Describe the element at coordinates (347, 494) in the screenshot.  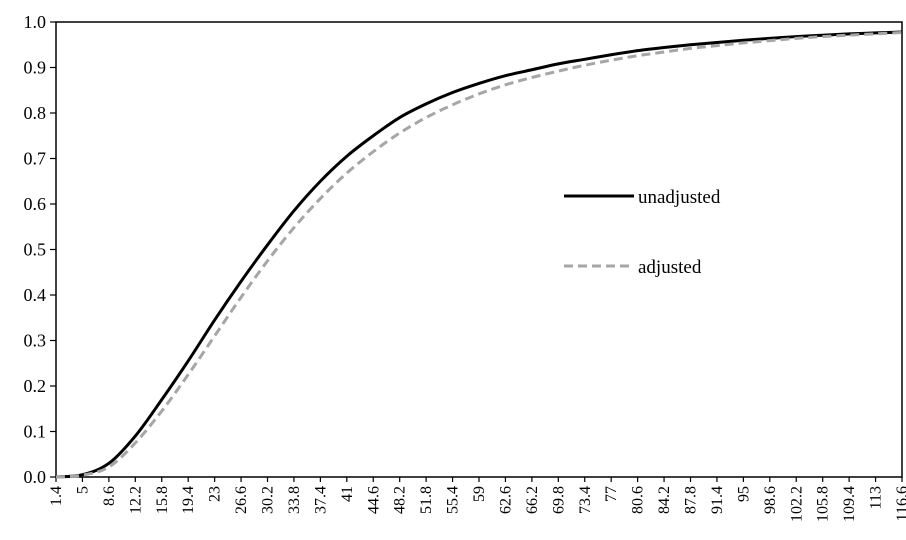
I see `x-tick-label: 41` at that location.